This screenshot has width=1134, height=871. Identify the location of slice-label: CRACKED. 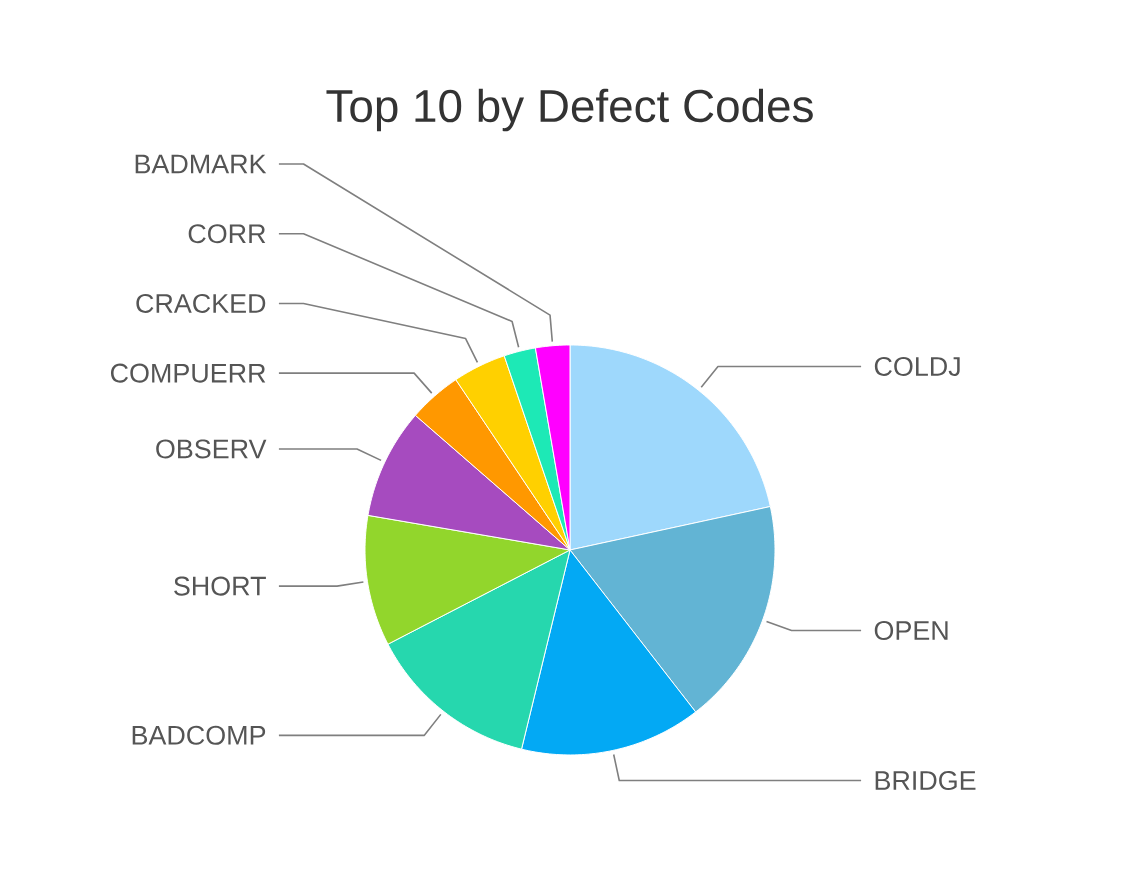
(201, 303).